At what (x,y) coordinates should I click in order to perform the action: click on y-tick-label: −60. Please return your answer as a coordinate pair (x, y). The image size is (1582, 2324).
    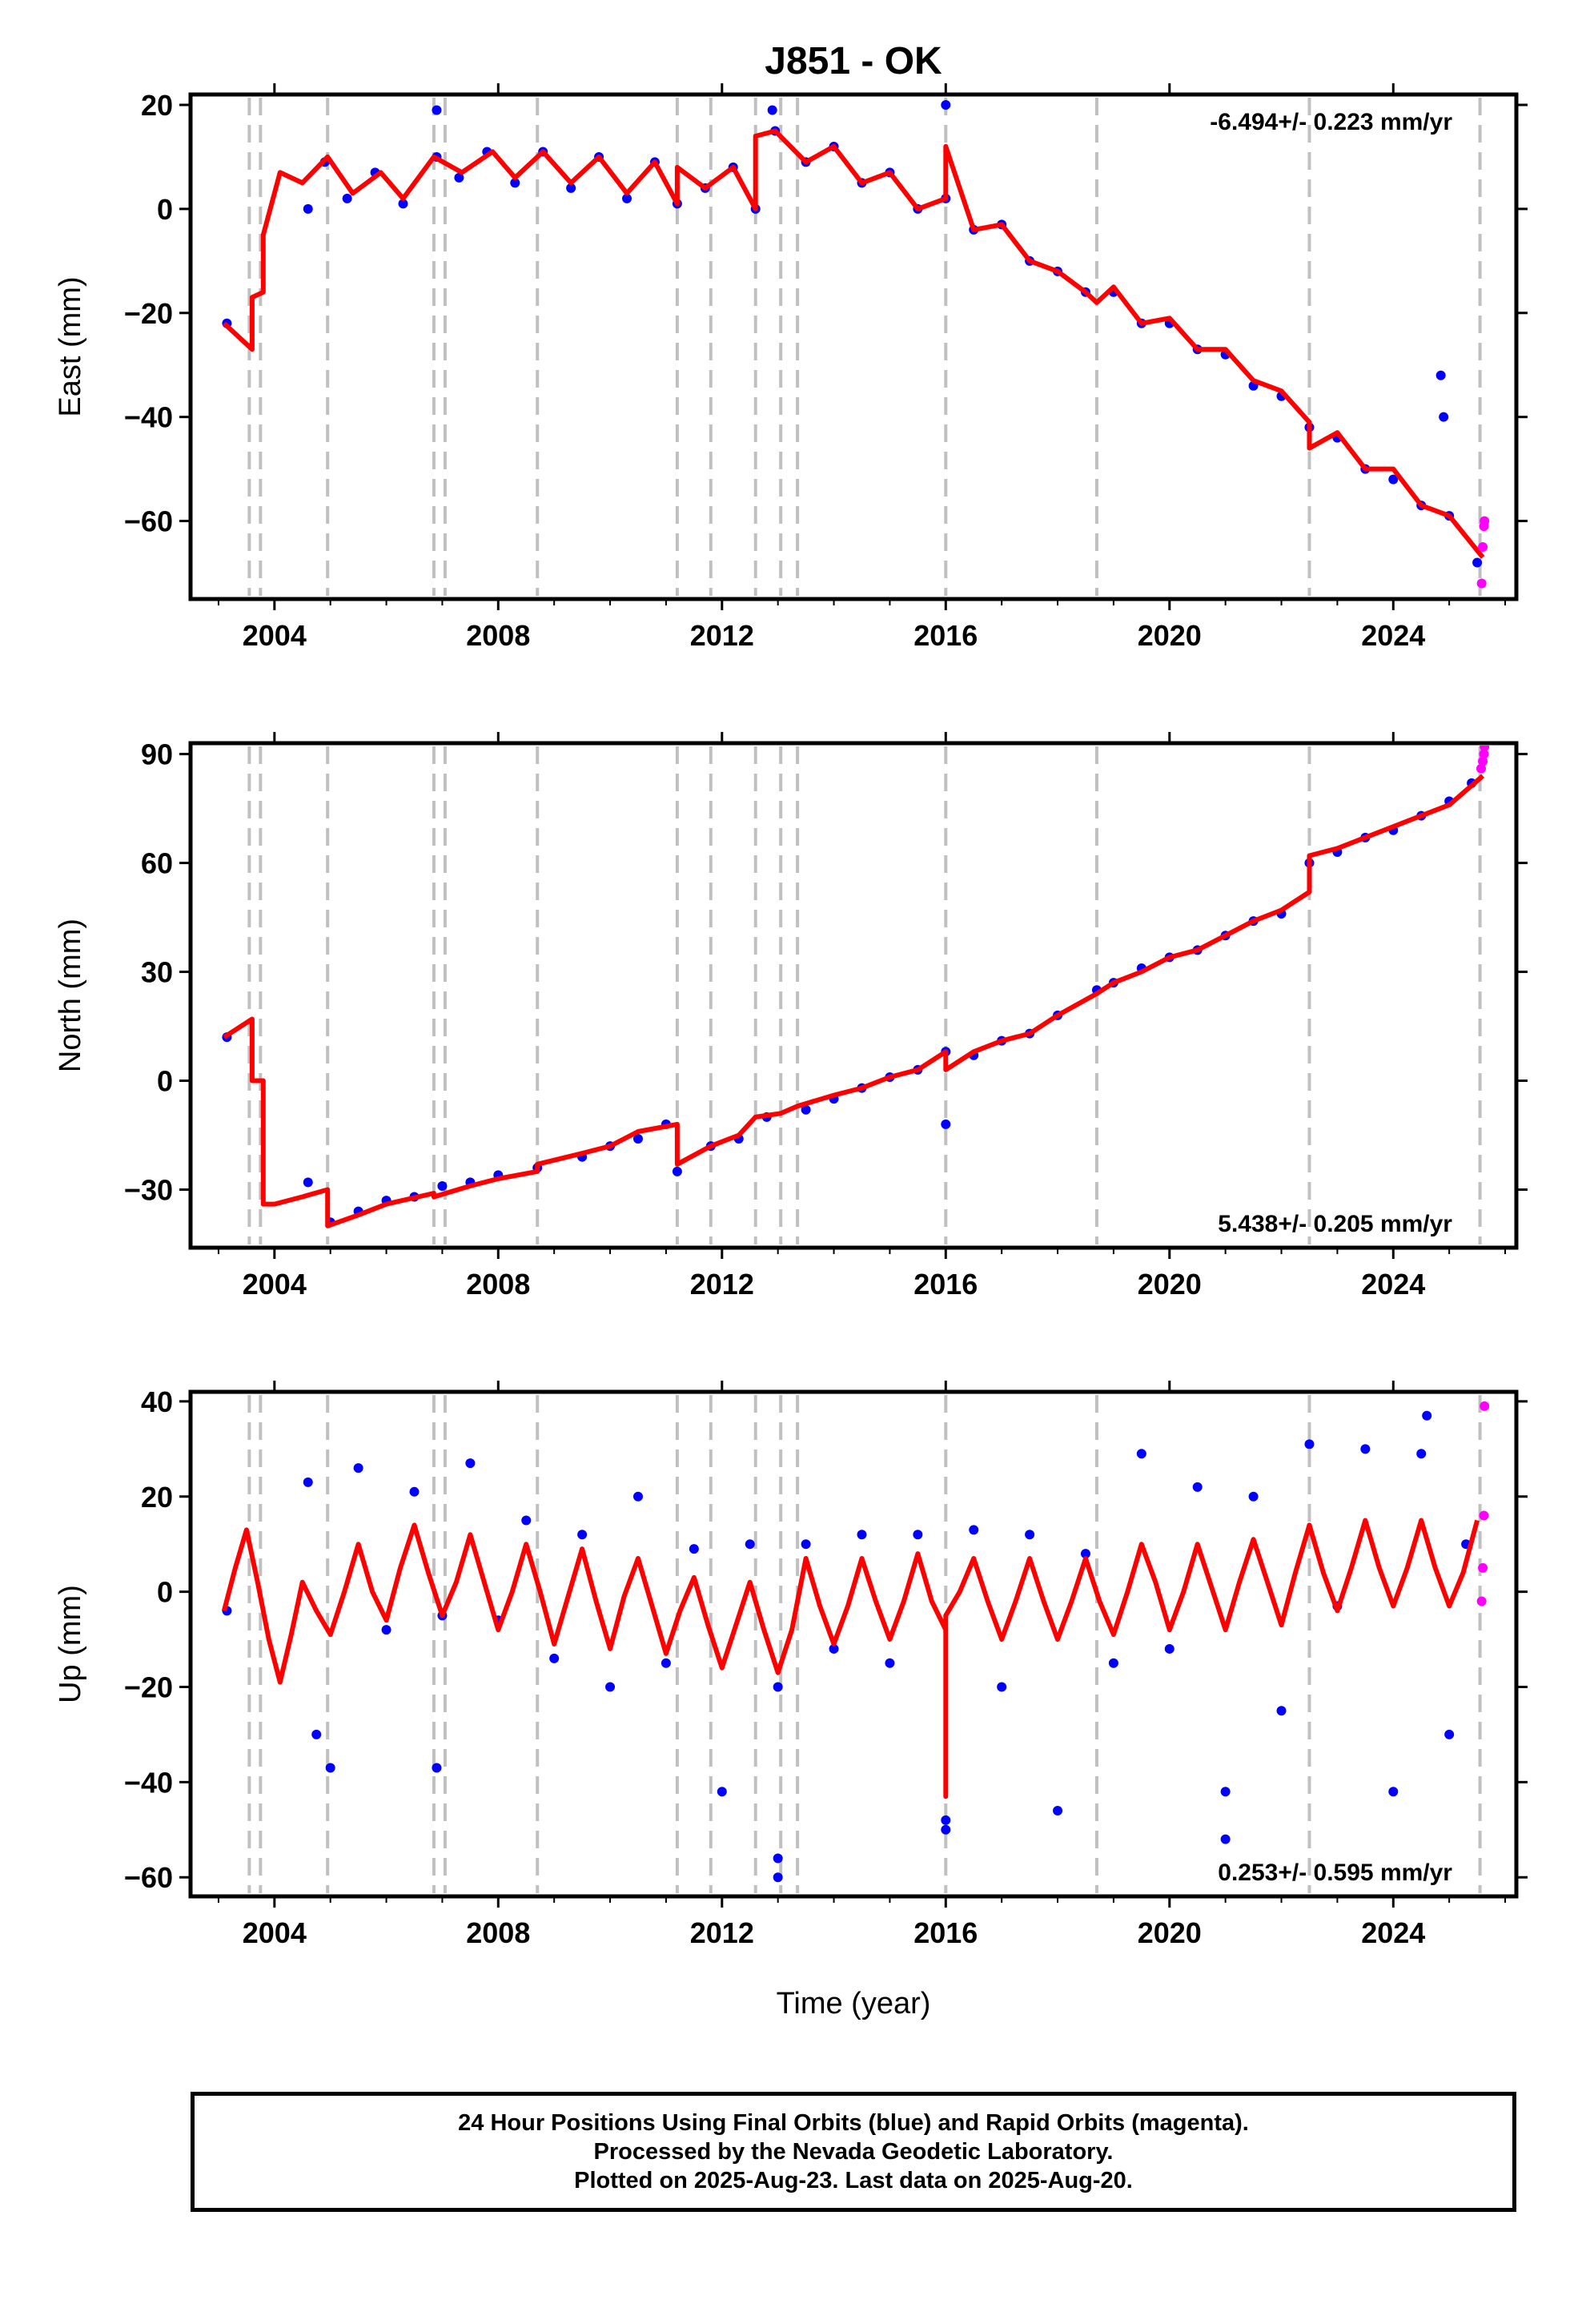
    Looking at the image, I should click on (148, 521).